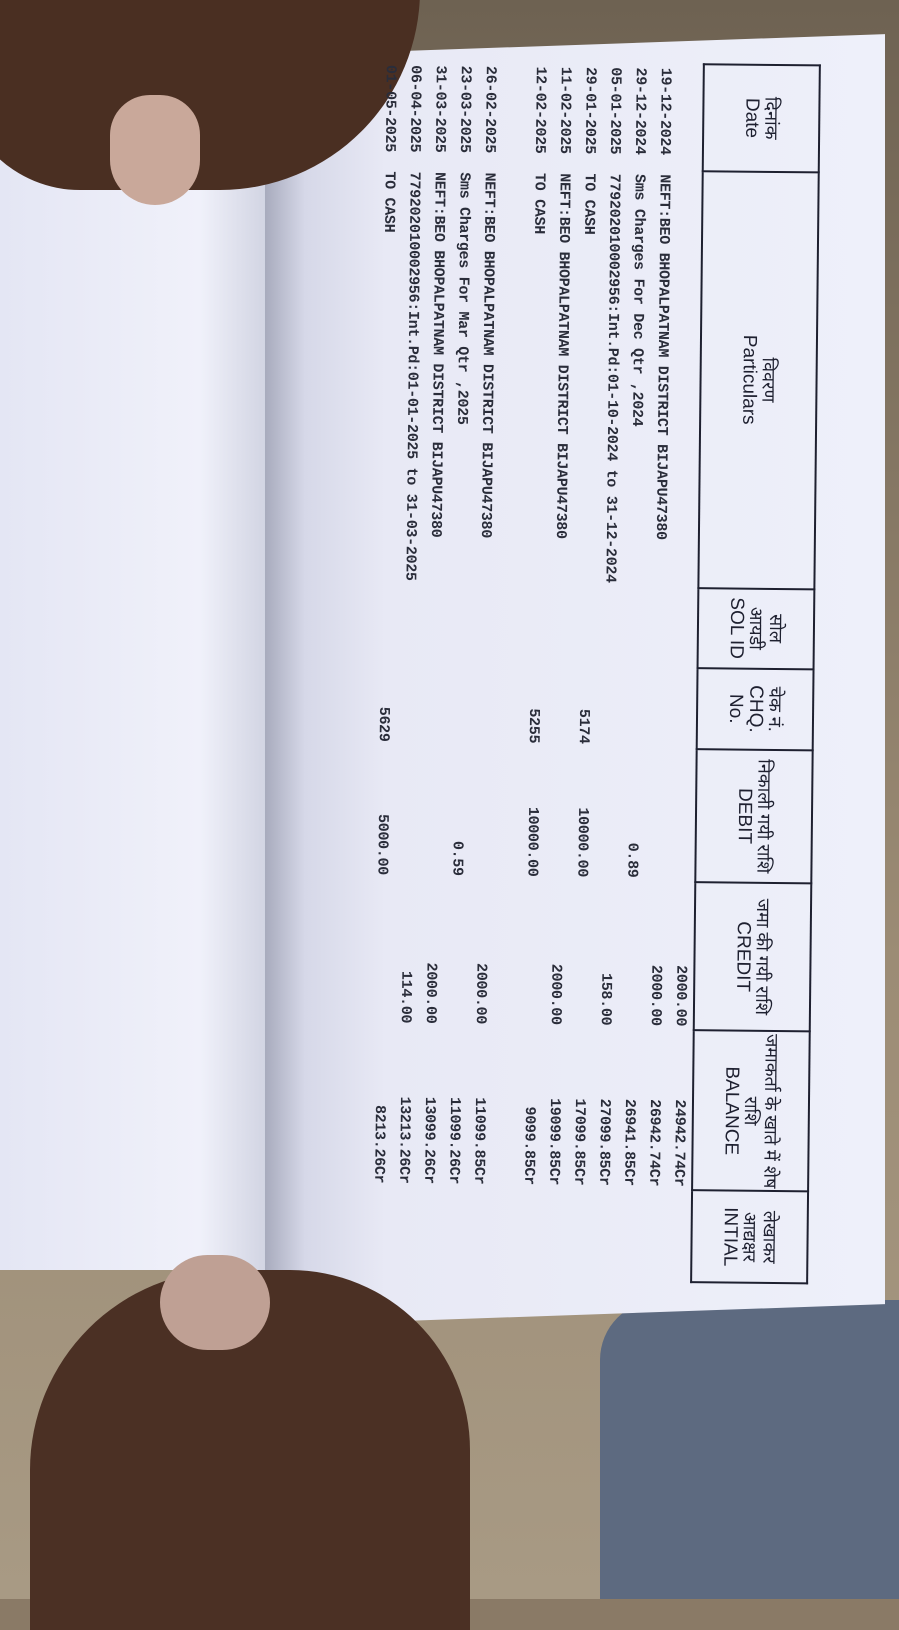  I want to click on column-header-balance: जमाकर्ता के खाते में शेष राशि BALANCE, so click(751, 1111).